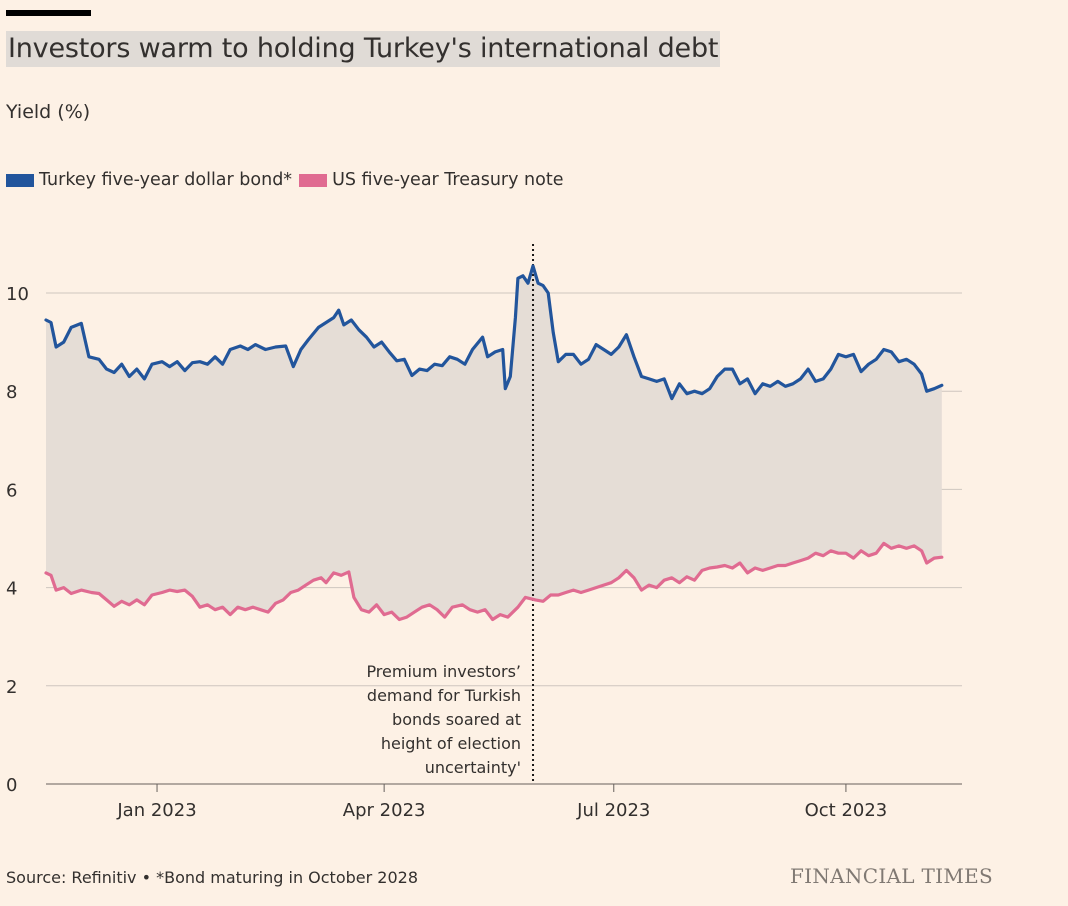  What do you see at coordinates (846, 810) in the screenshot?
I see `x-tick-label: Oct 2023` at bounding box center [846, 810].